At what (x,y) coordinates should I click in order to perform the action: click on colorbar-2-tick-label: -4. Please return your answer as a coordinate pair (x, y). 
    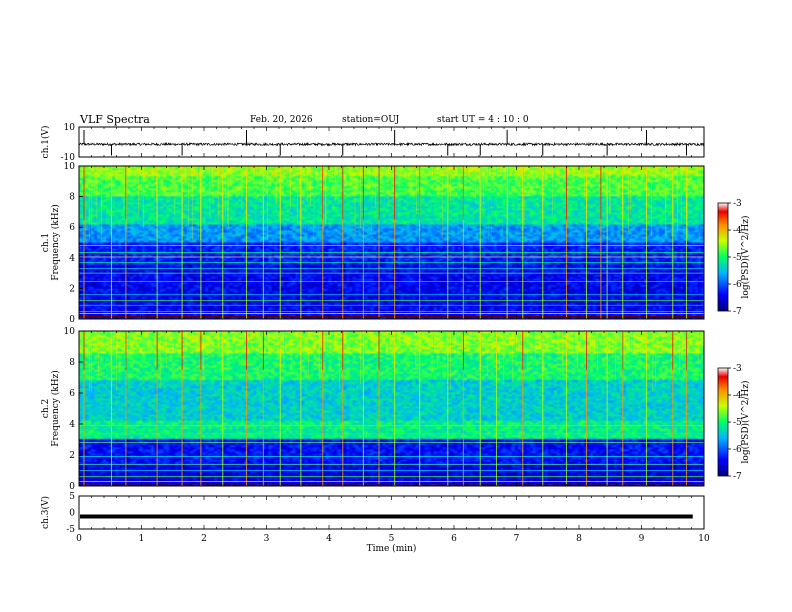
    Looking at the image, I should click on (737, 396).